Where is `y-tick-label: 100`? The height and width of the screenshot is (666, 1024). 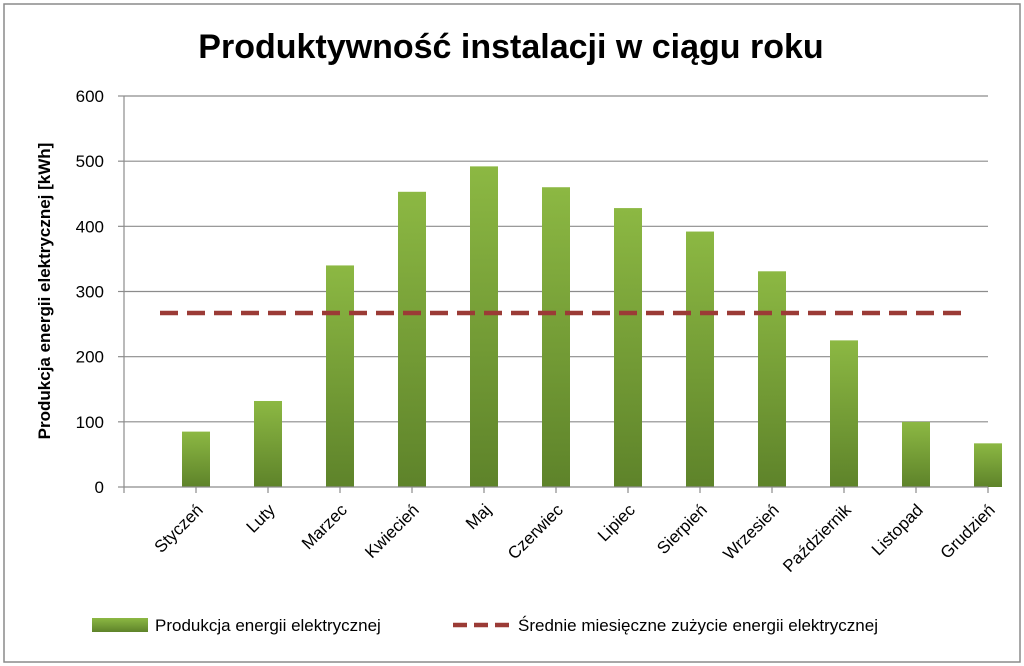 y-tick-label: 100 is located at coordinates (90, 422).